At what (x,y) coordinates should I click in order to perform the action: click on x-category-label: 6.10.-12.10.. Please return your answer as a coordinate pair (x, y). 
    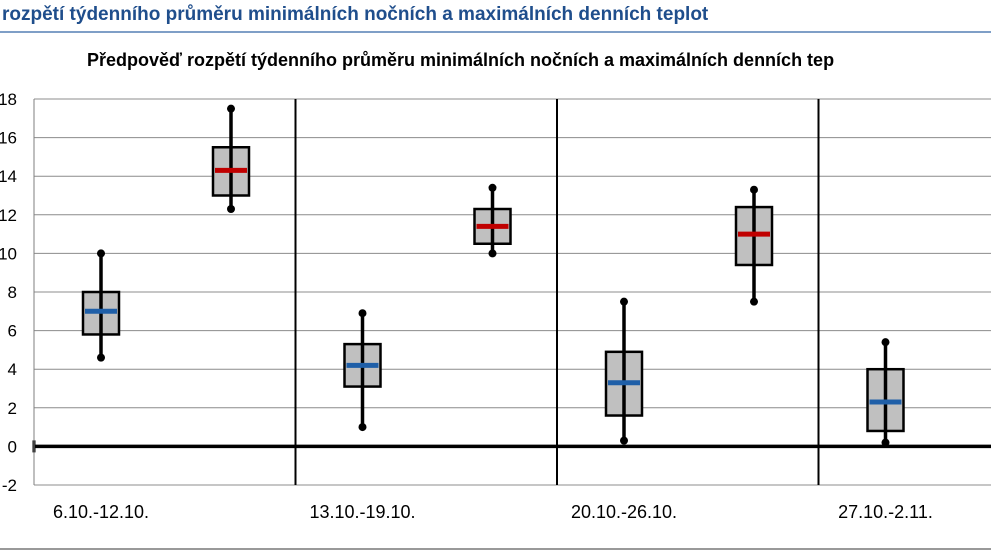
    Looking at the image, I should click on (101, 512).